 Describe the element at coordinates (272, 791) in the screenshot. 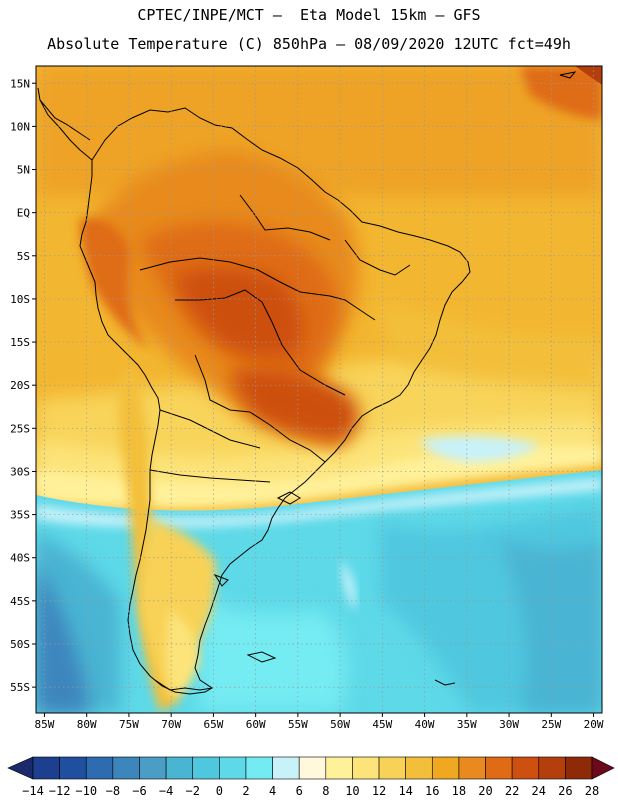

I see `colorbar-label: 4` at that location.